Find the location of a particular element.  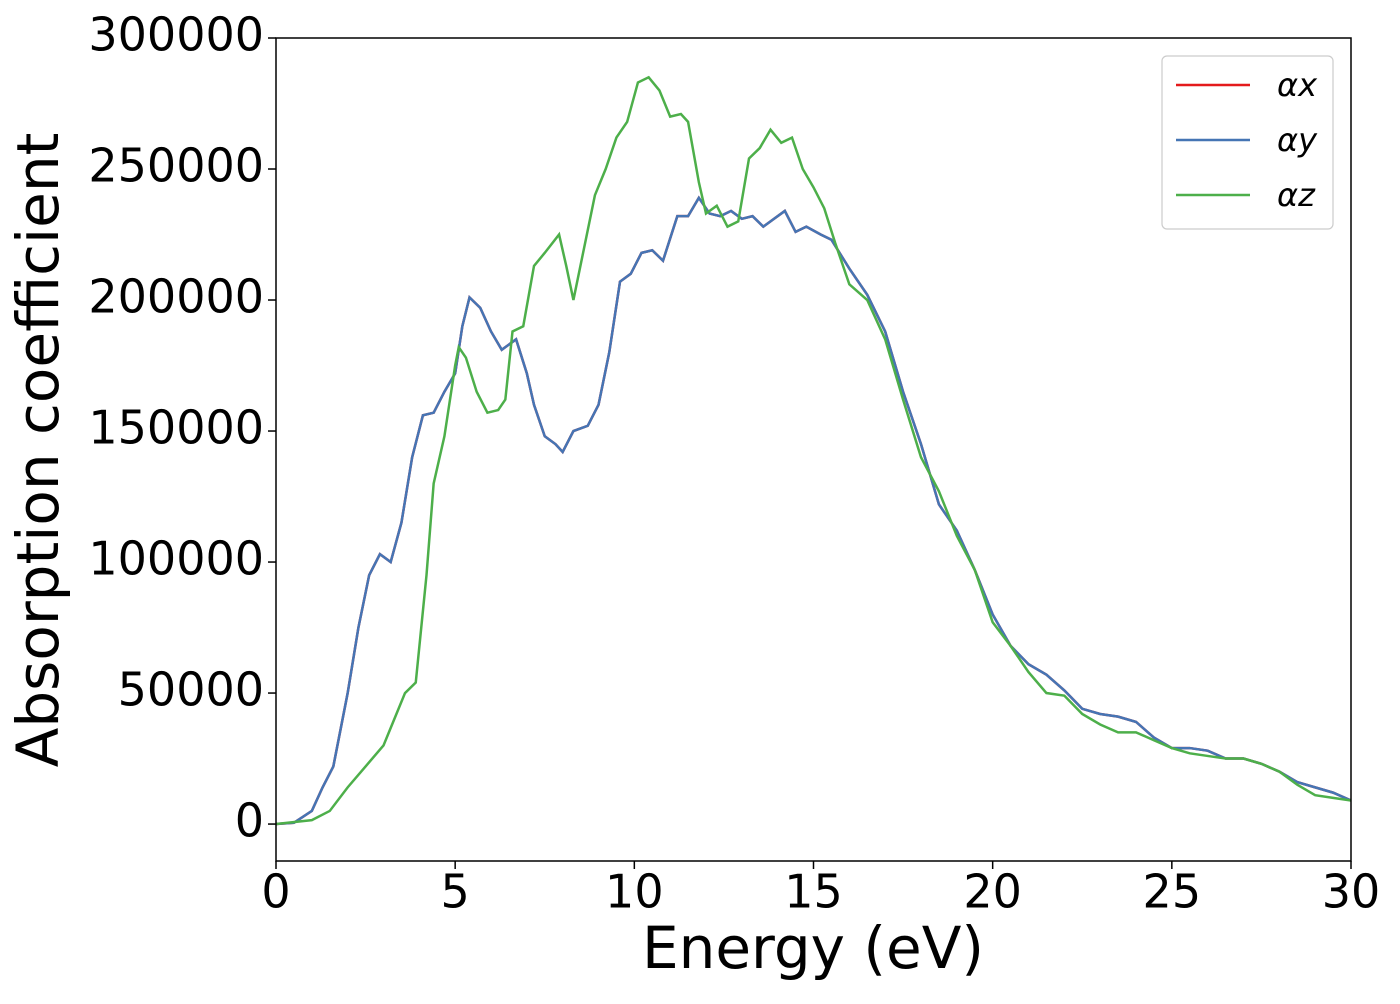

y-axis-label: Absorption coefficient is located at coordinates (38, 450).